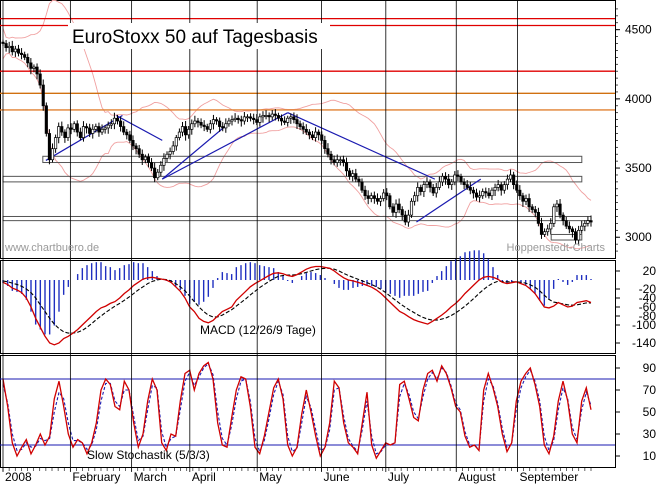  I want to click on macd-y-tick-label: -20, so click(648, 289).